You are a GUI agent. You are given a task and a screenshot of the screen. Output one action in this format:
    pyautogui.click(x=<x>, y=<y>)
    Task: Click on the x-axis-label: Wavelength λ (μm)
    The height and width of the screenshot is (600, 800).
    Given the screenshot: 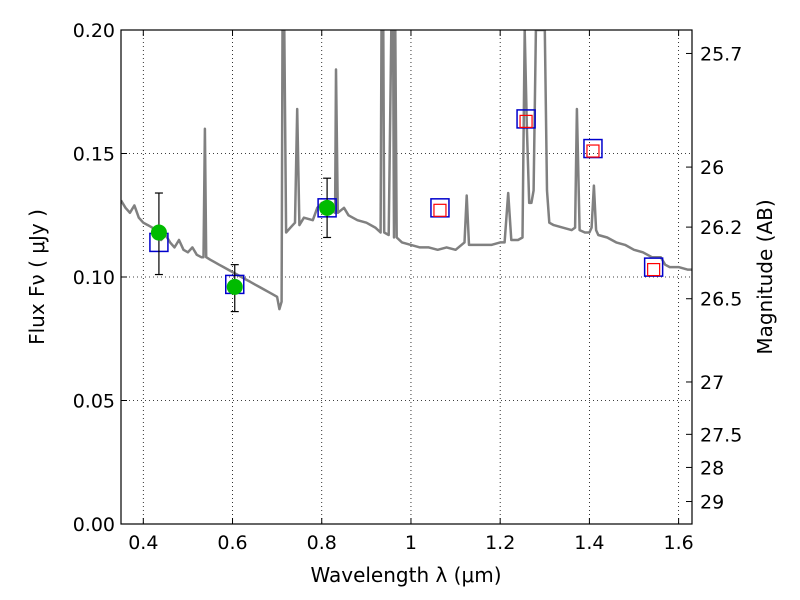 What is the action you would take?
    pyautogui.click(x=405, y=575)
    